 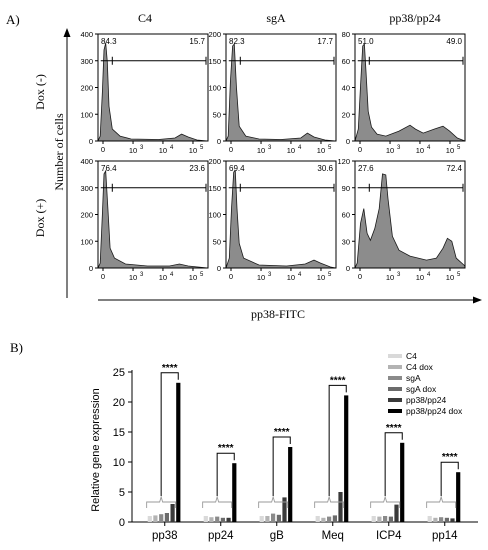 What do you see at coordinates (275, 484) in the screenshot?
I see `bar-group-gb: gB ****` at bounding box center [275, 484].